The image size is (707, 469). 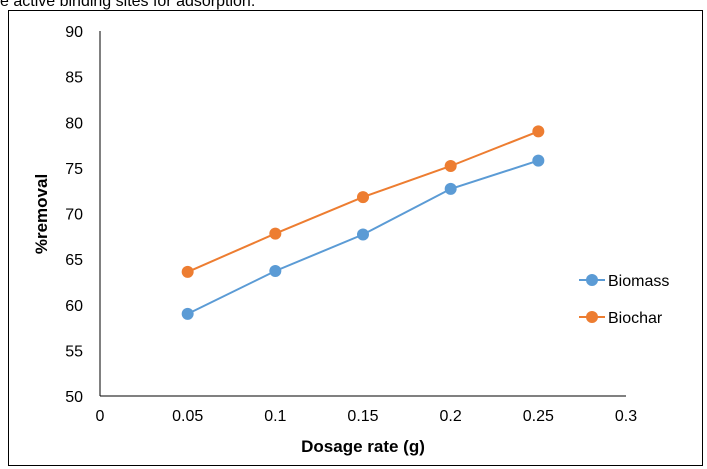 What do you see at coordinates (187, 416) in the screenshot?
I see `x-tick-label: 0.05` at bounding box center [187, 416].